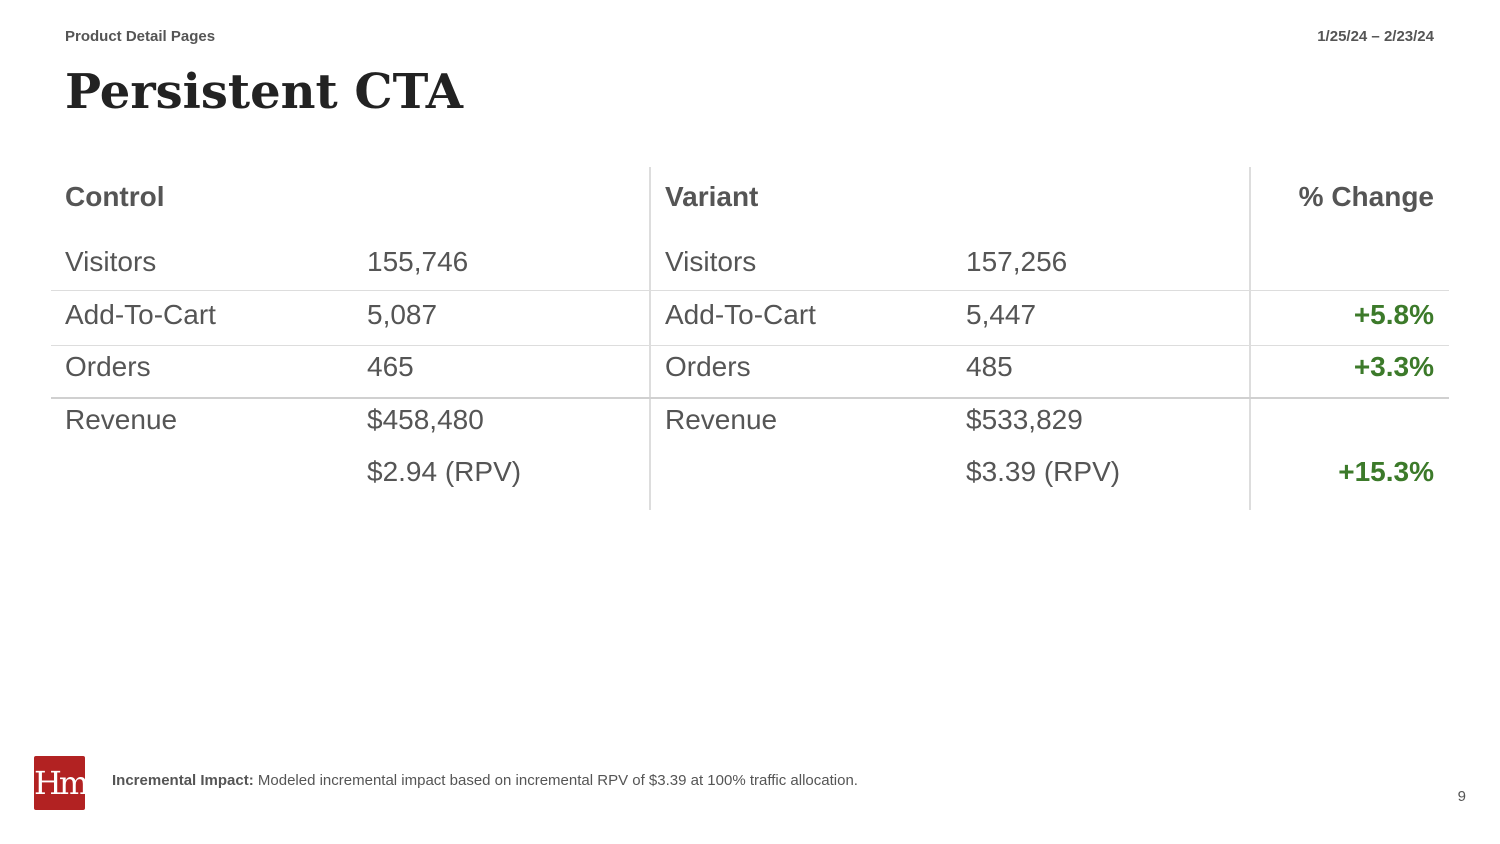 The width and height of the screenshot is (1500, 844). What do you see at coordinates (264, 92) in the screenshot?
I see `slide-title: Persistent CTA` at bounding box center [264, 92].